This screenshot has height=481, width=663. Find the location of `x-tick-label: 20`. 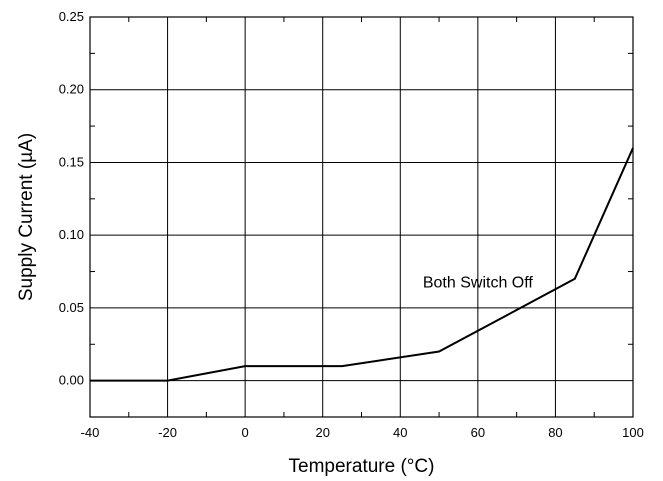

x-tick-label: 20 is located at coordinates (322, 432).